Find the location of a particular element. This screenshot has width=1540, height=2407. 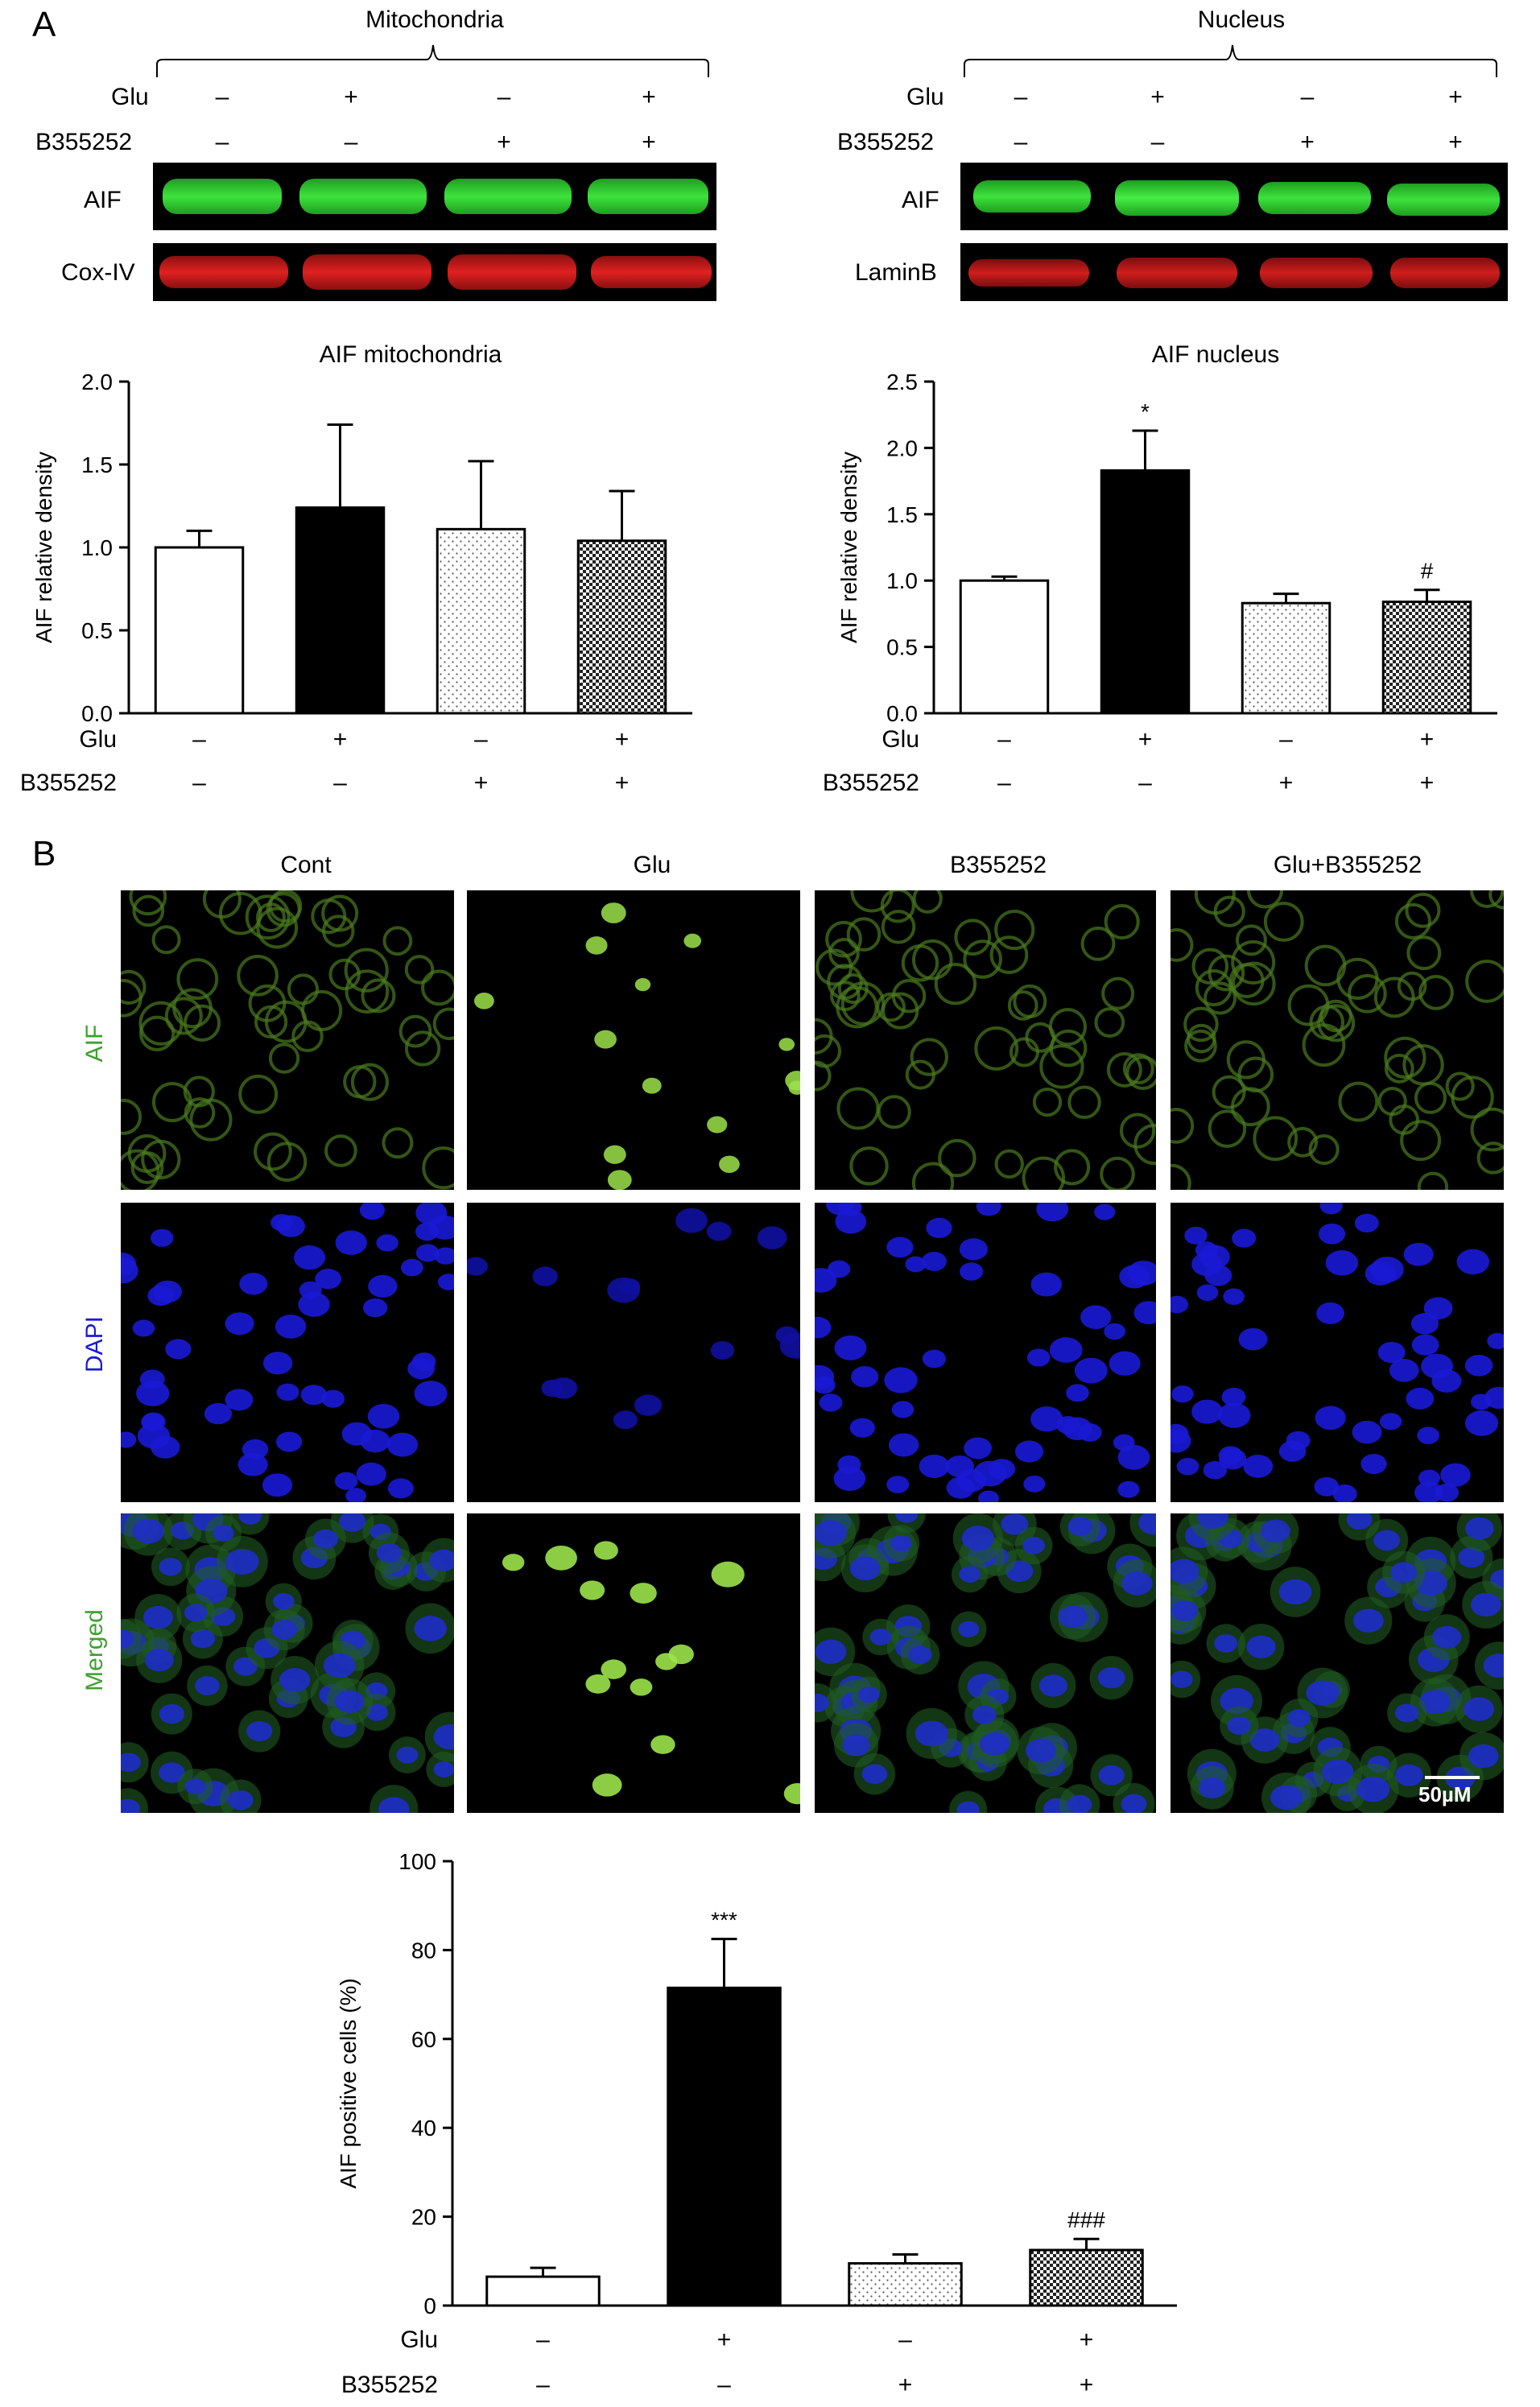

nuc-glu-sign: – is located at coordinates (1307, 97).